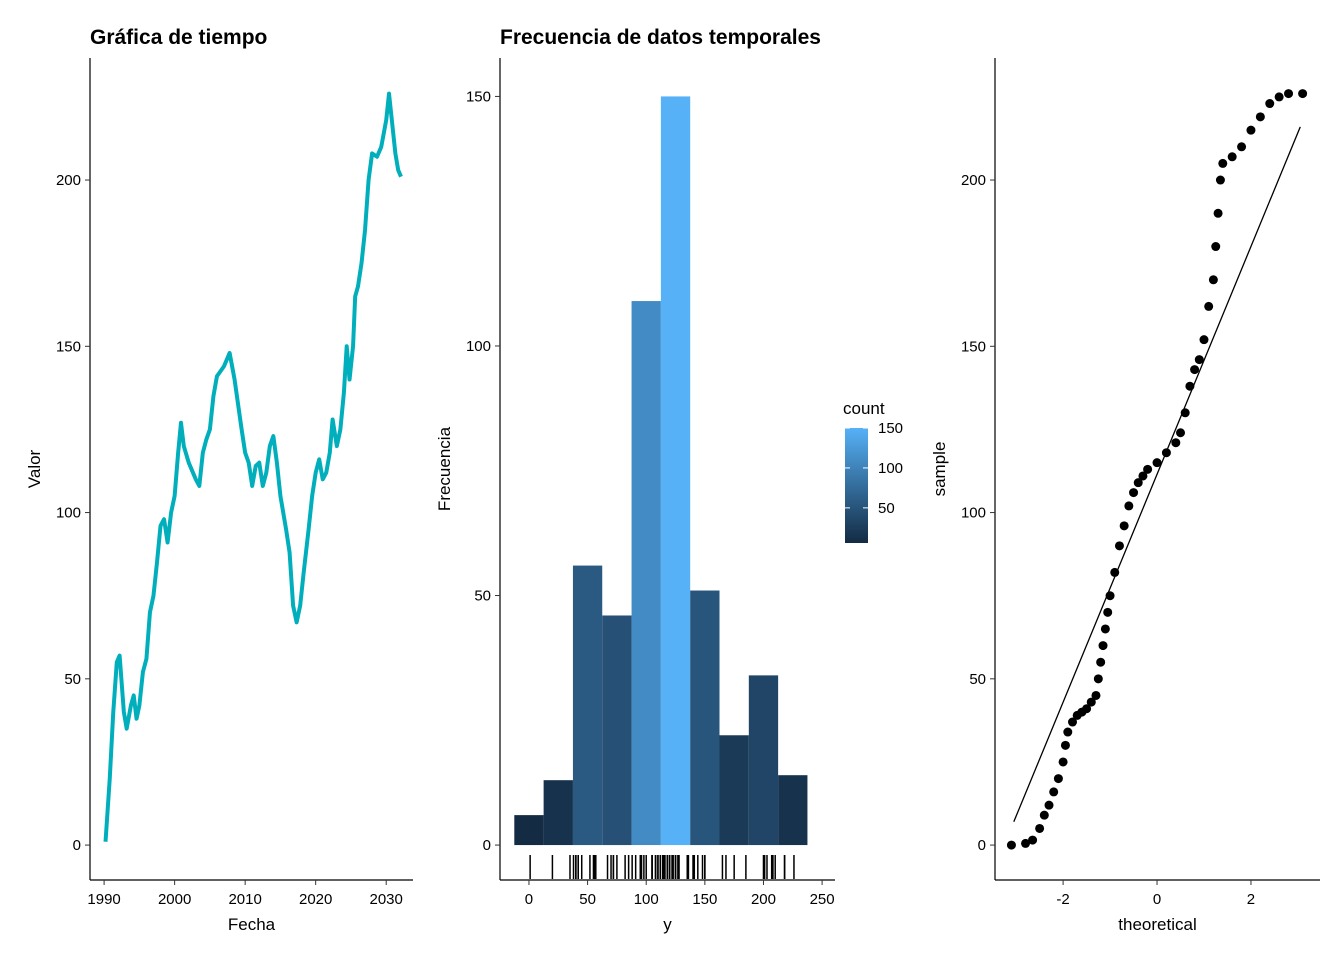 The width and height of the screenshot is (1344, 960). I want to click on colorbar-label: 150, so click(890, 428).